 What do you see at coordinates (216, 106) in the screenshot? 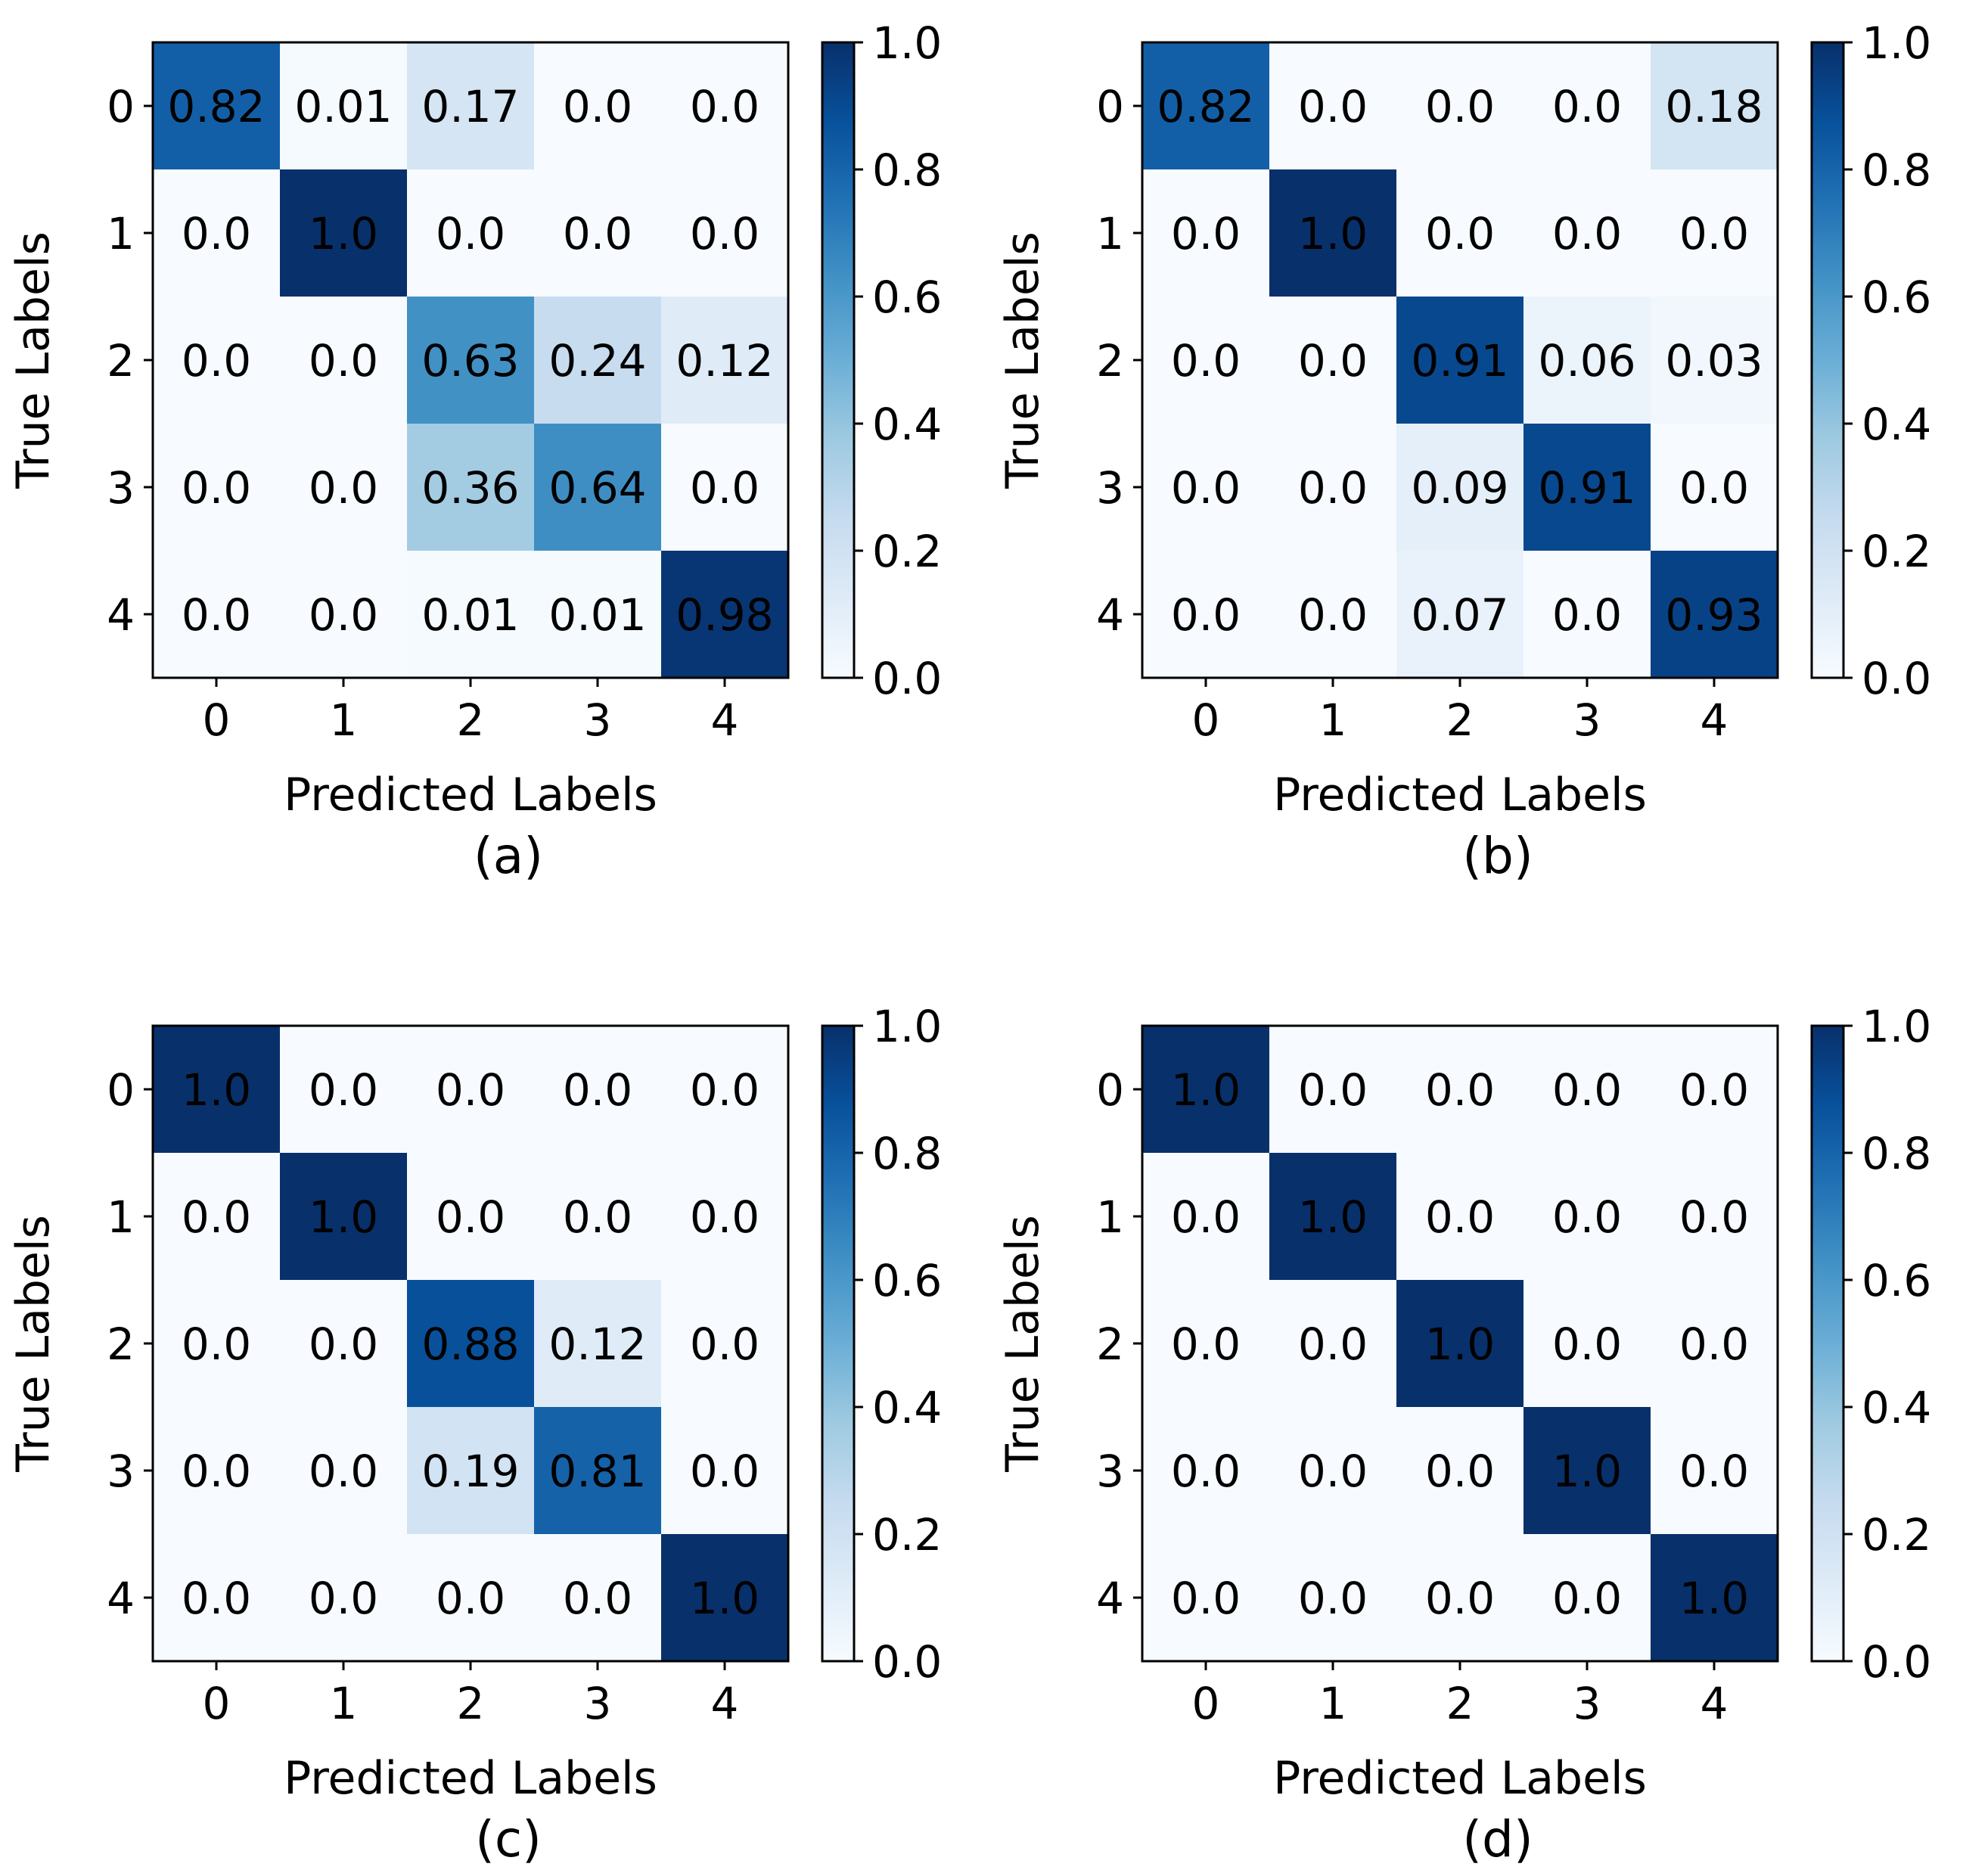
I see `cell-value-label: 0.82` at bounding box center [216, 106].